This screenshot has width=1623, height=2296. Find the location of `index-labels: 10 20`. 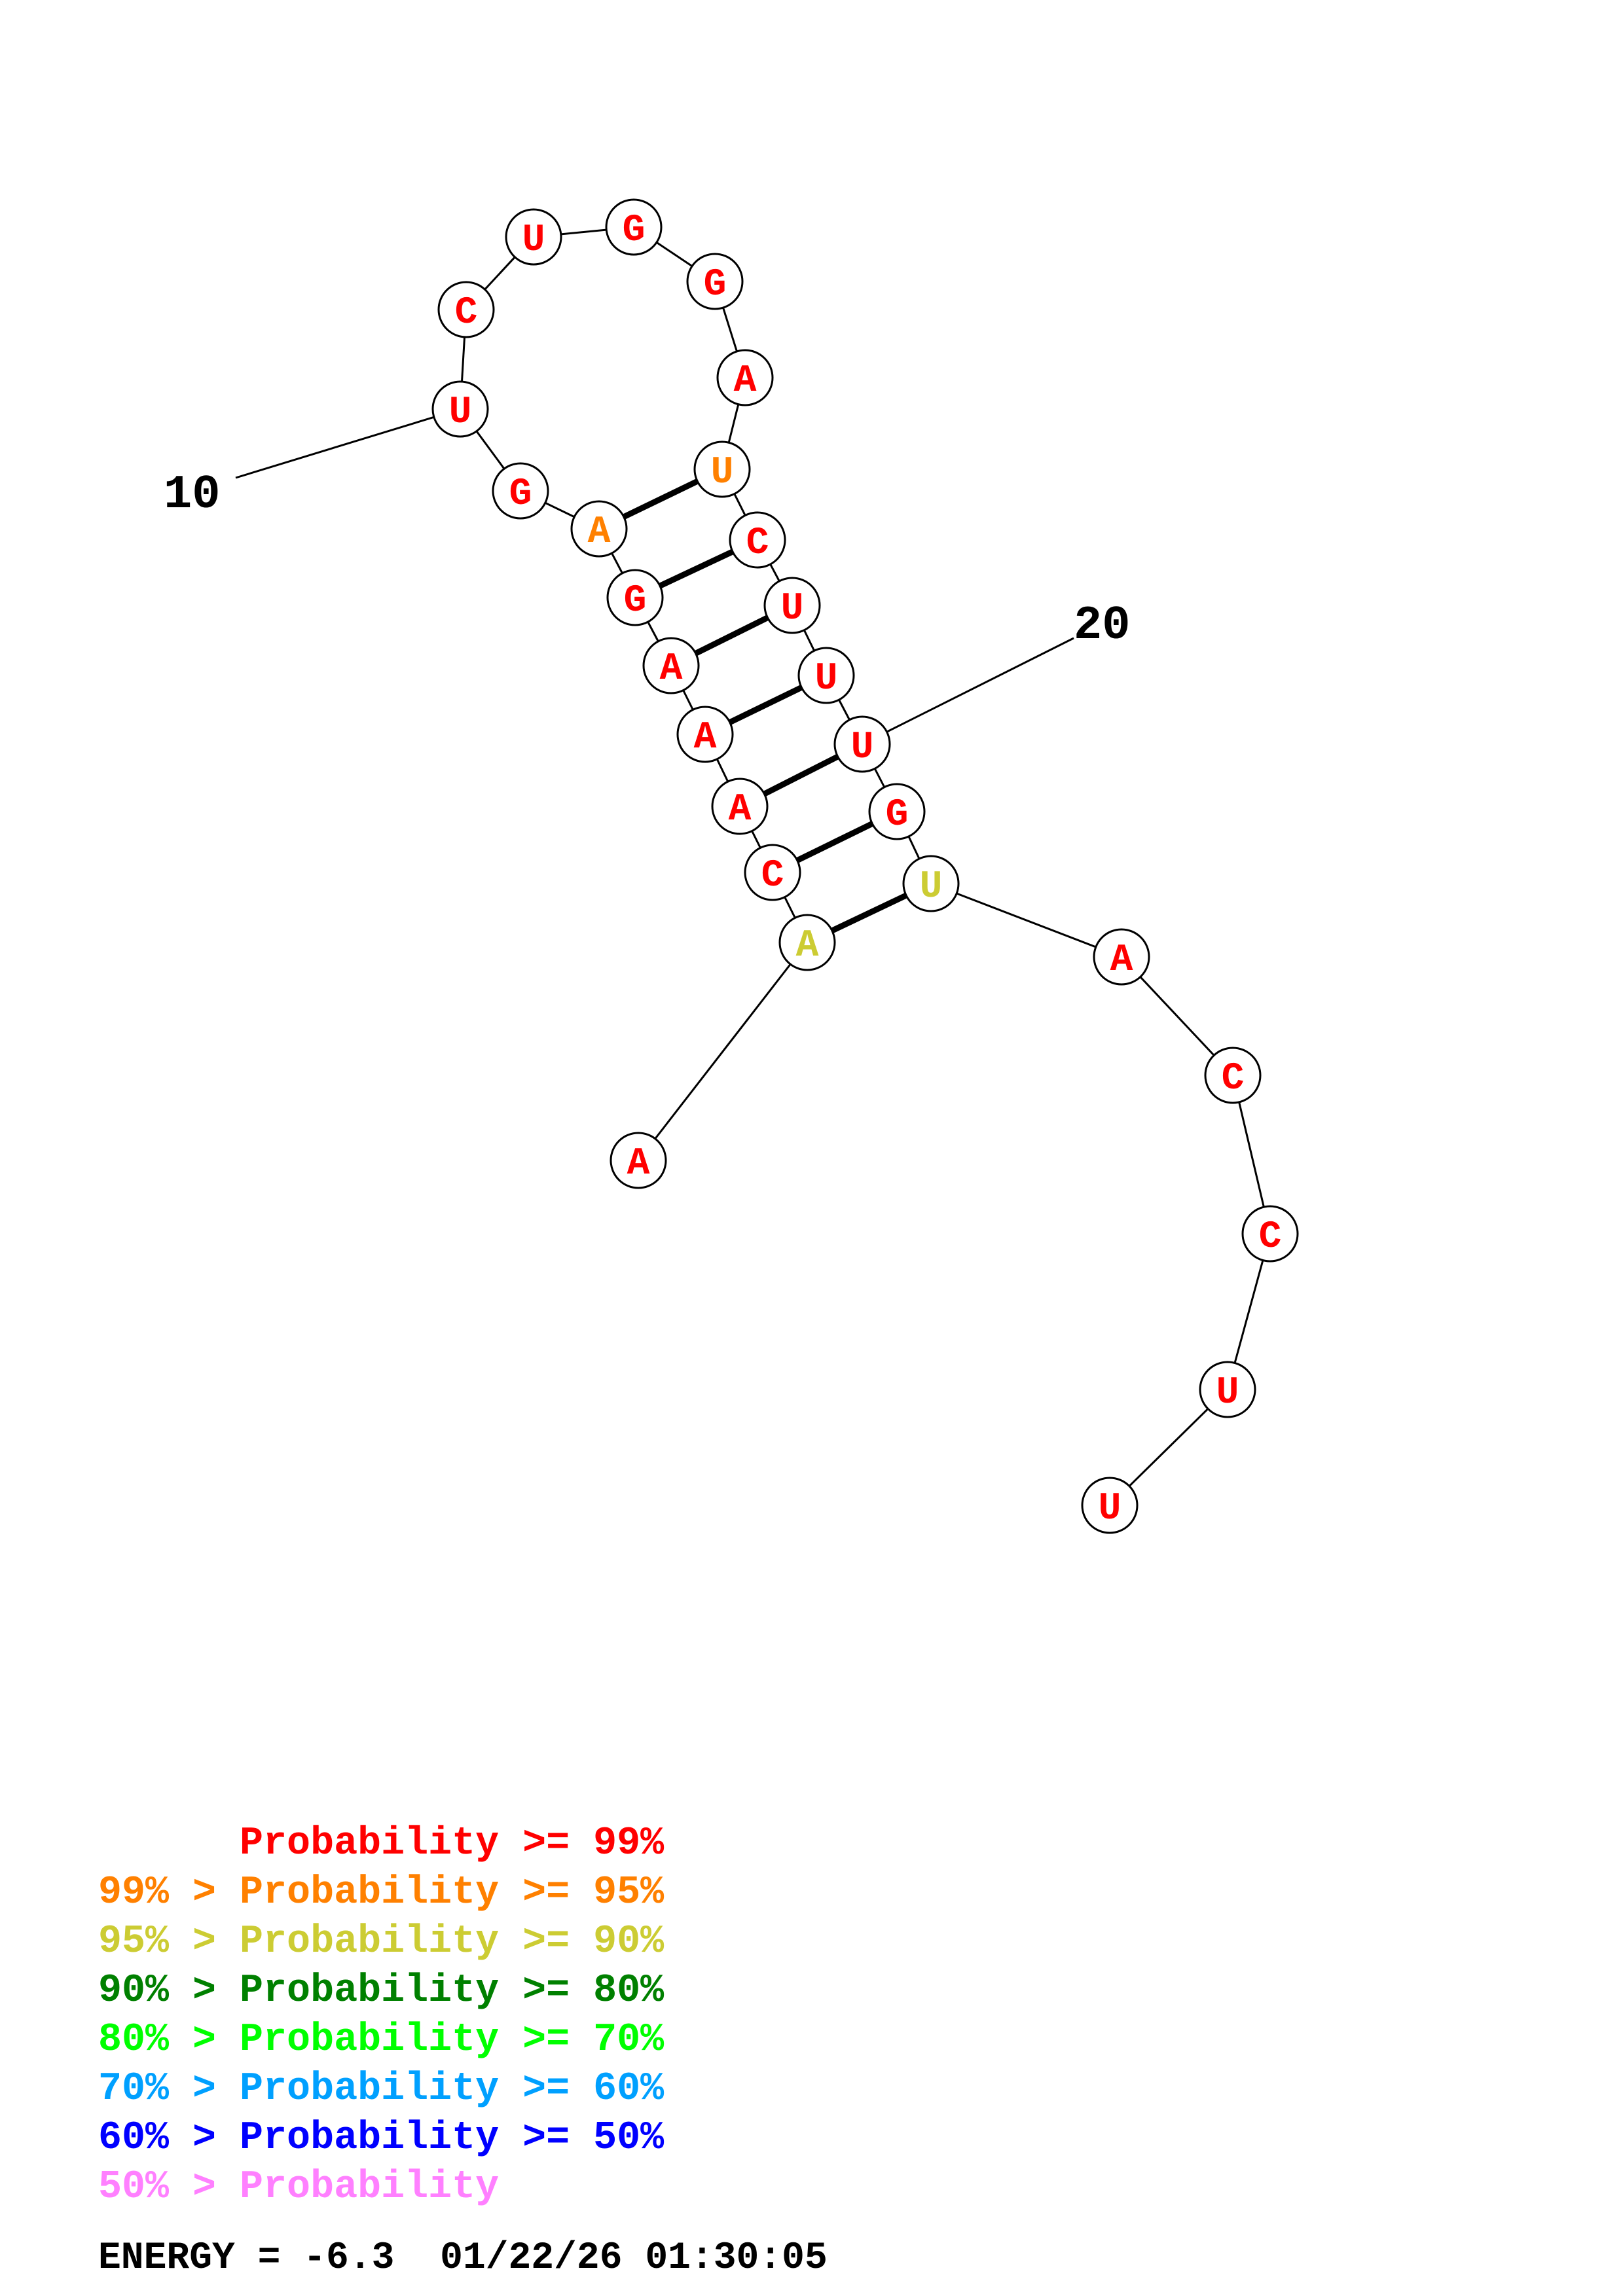

index-labels: 10 20 is located at coordinates (647, 560).